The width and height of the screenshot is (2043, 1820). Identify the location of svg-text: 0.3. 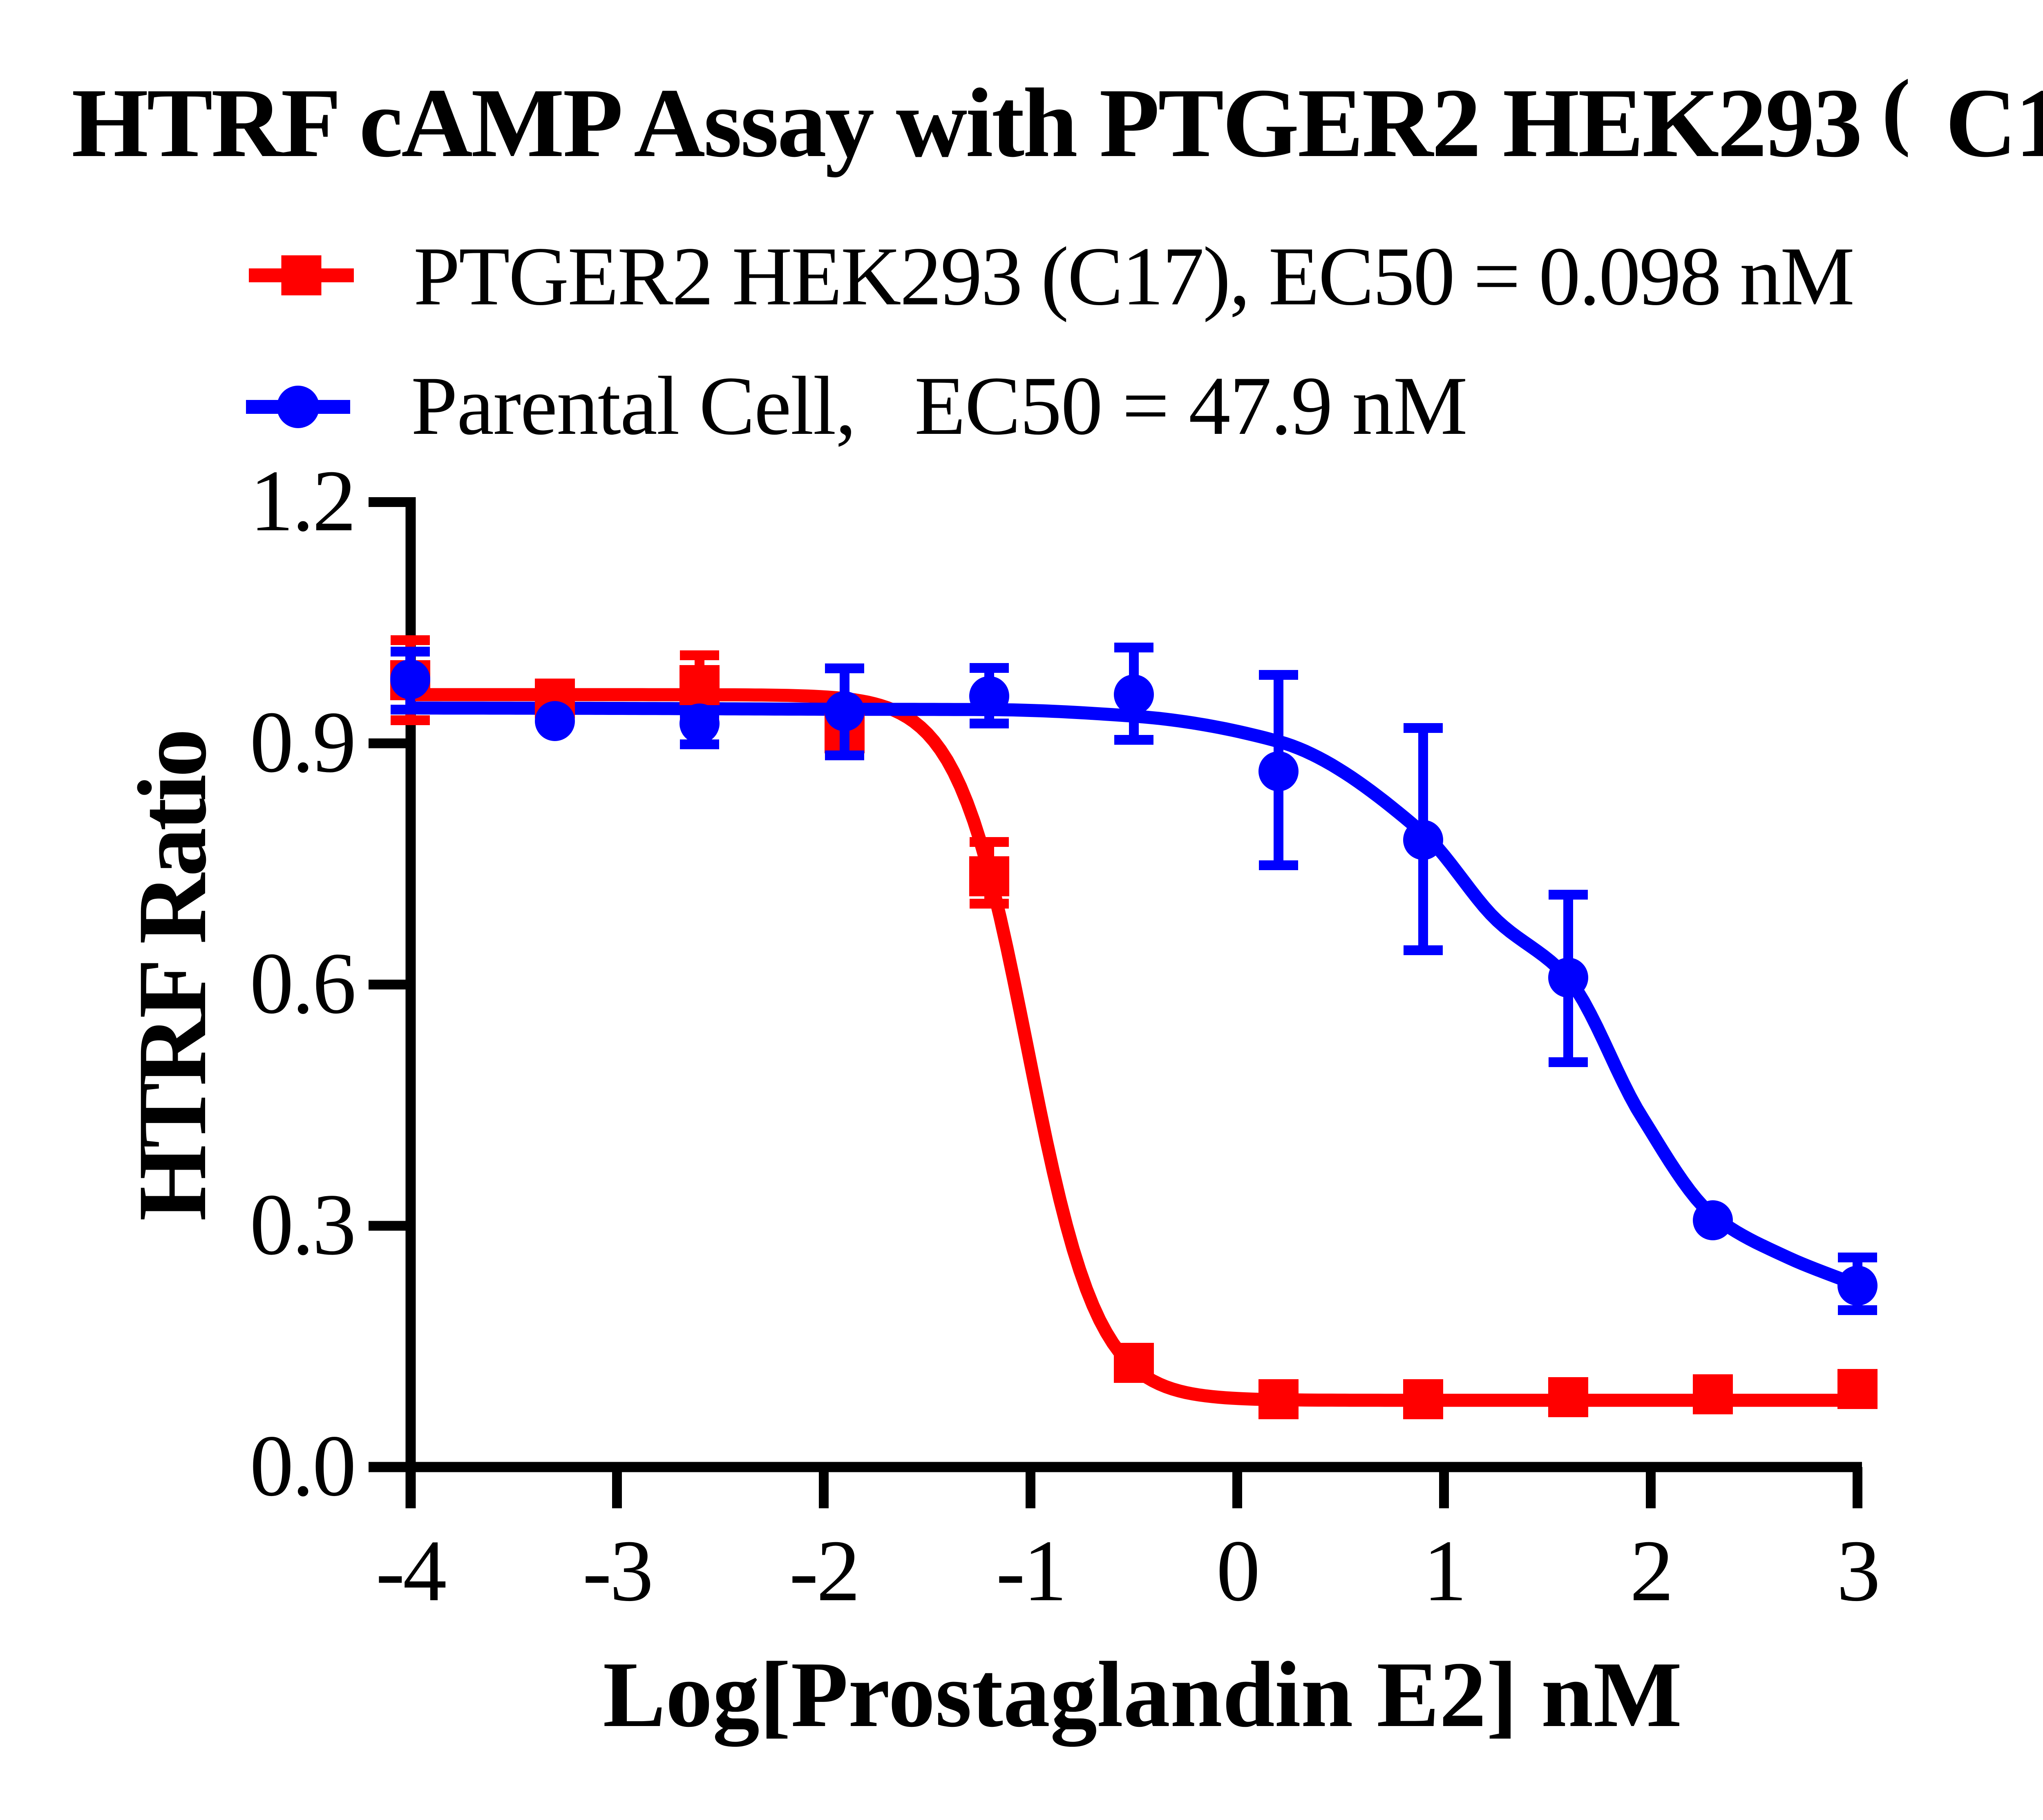
(303, 1224).